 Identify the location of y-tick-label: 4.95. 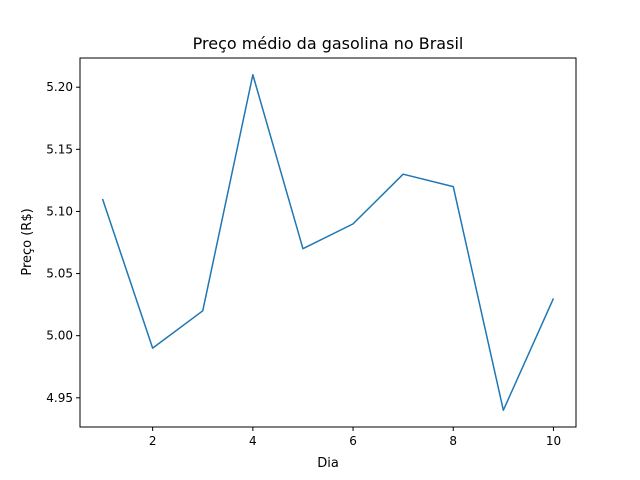
(59, 398).